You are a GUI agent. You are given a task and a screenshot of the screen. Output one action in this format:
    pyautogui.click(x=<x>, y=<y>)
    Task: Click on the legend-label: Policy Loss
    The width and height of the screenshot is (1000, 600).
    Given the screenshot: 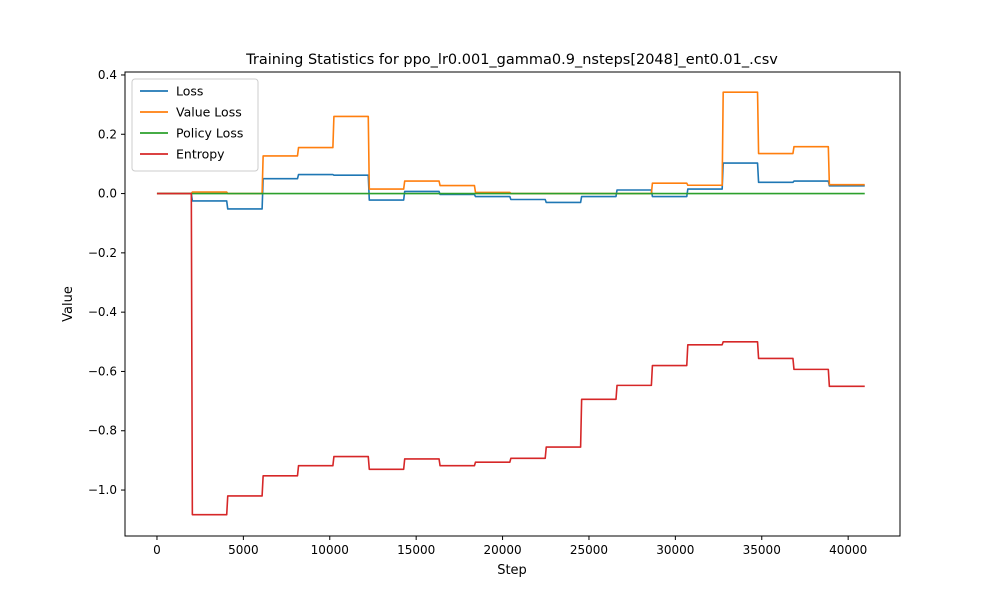 What is the action you would take?
    pyautogui.click(x=209, y=133)
    